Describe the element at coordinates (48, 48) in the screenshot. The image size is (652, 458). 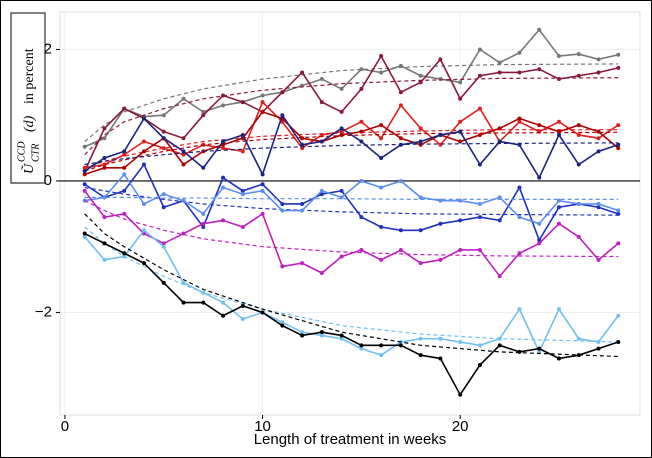
I see `y-tick-label: 2` at that location.